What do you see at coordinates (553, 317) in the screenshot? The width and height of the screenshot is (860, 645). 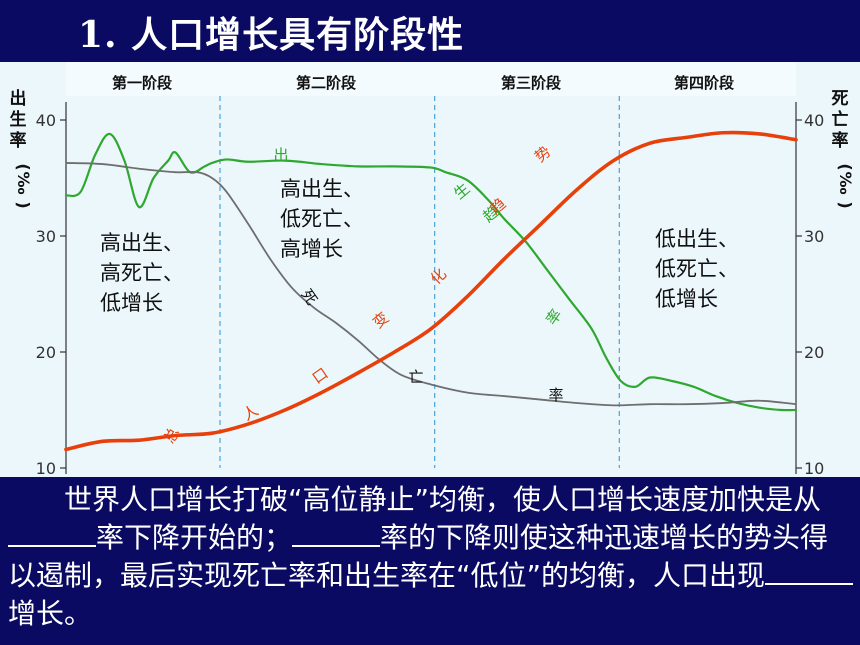 I see `birth-curve-label-3: 率` at bounding box center [553, 317].